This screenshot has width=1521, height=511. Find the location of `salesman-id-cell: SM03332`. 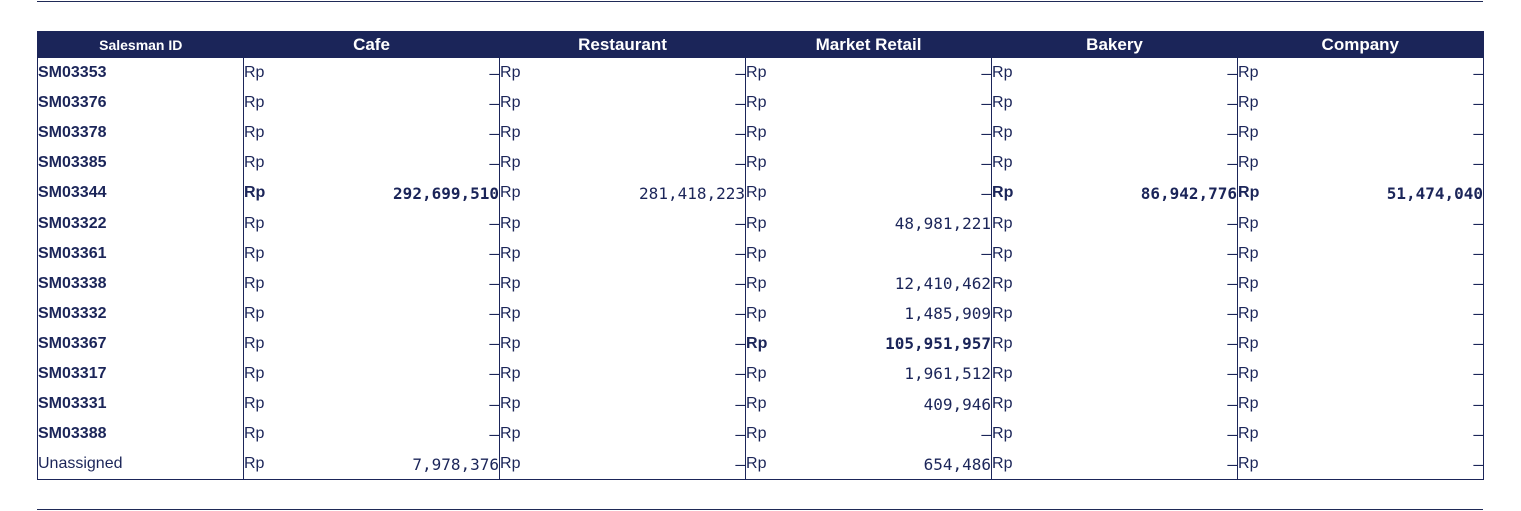

salesman-id-cell: SM03332 is located at coordinates (72, 313).